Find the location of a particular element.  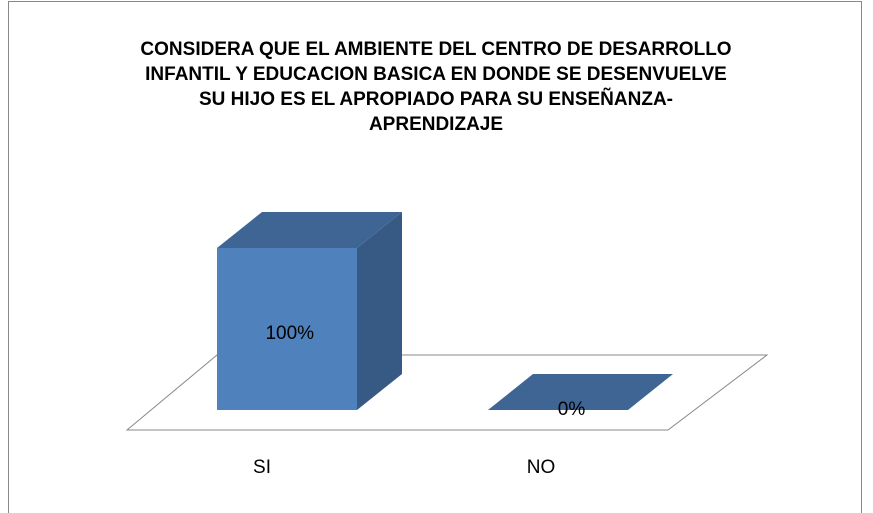

bar-front is located at coordinates (287, 329).